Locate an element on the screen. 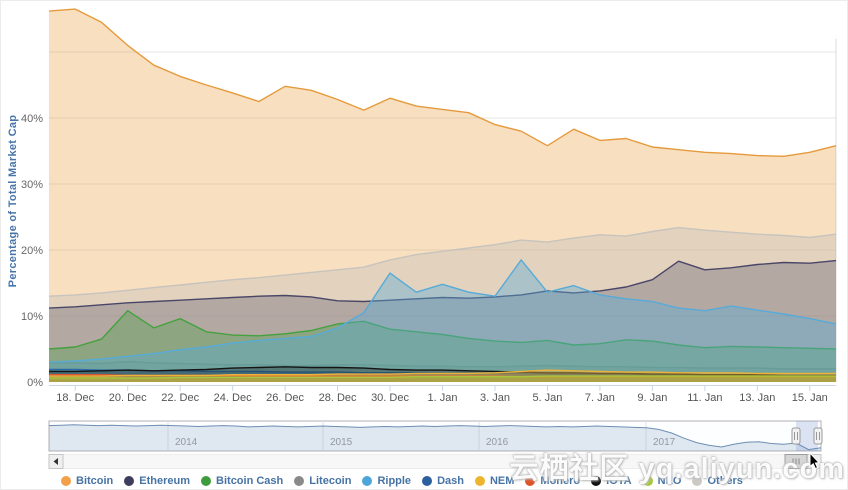 This screenshot has height=490, width=848. y-tick-label: 40% is located at coordinates (32, 119).